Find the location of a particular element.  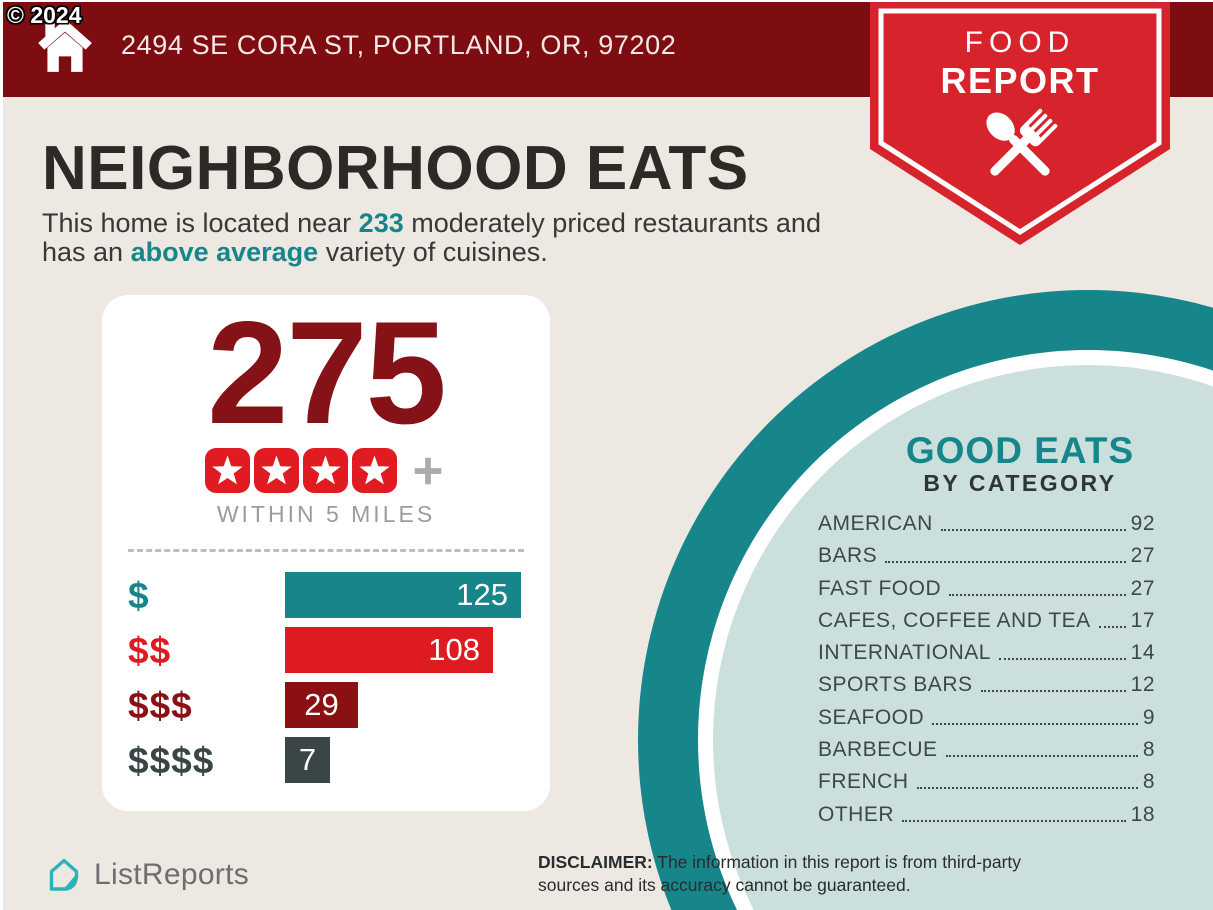

page-edge-top is located at coordinates (606, 1).